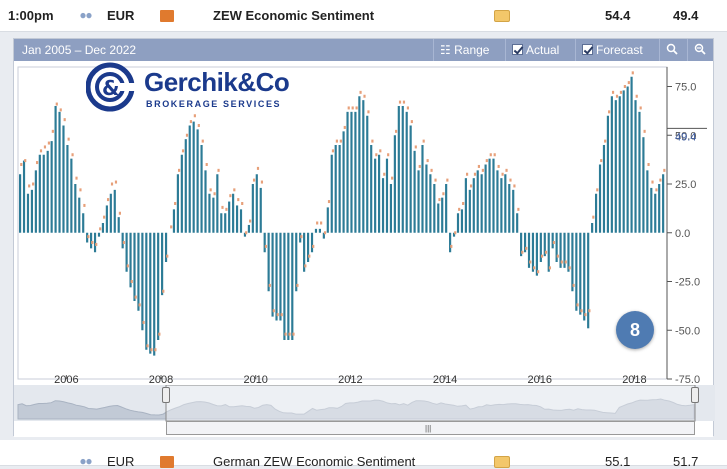  I want to click on y-tick-label: -75.0, so click(687, 379).